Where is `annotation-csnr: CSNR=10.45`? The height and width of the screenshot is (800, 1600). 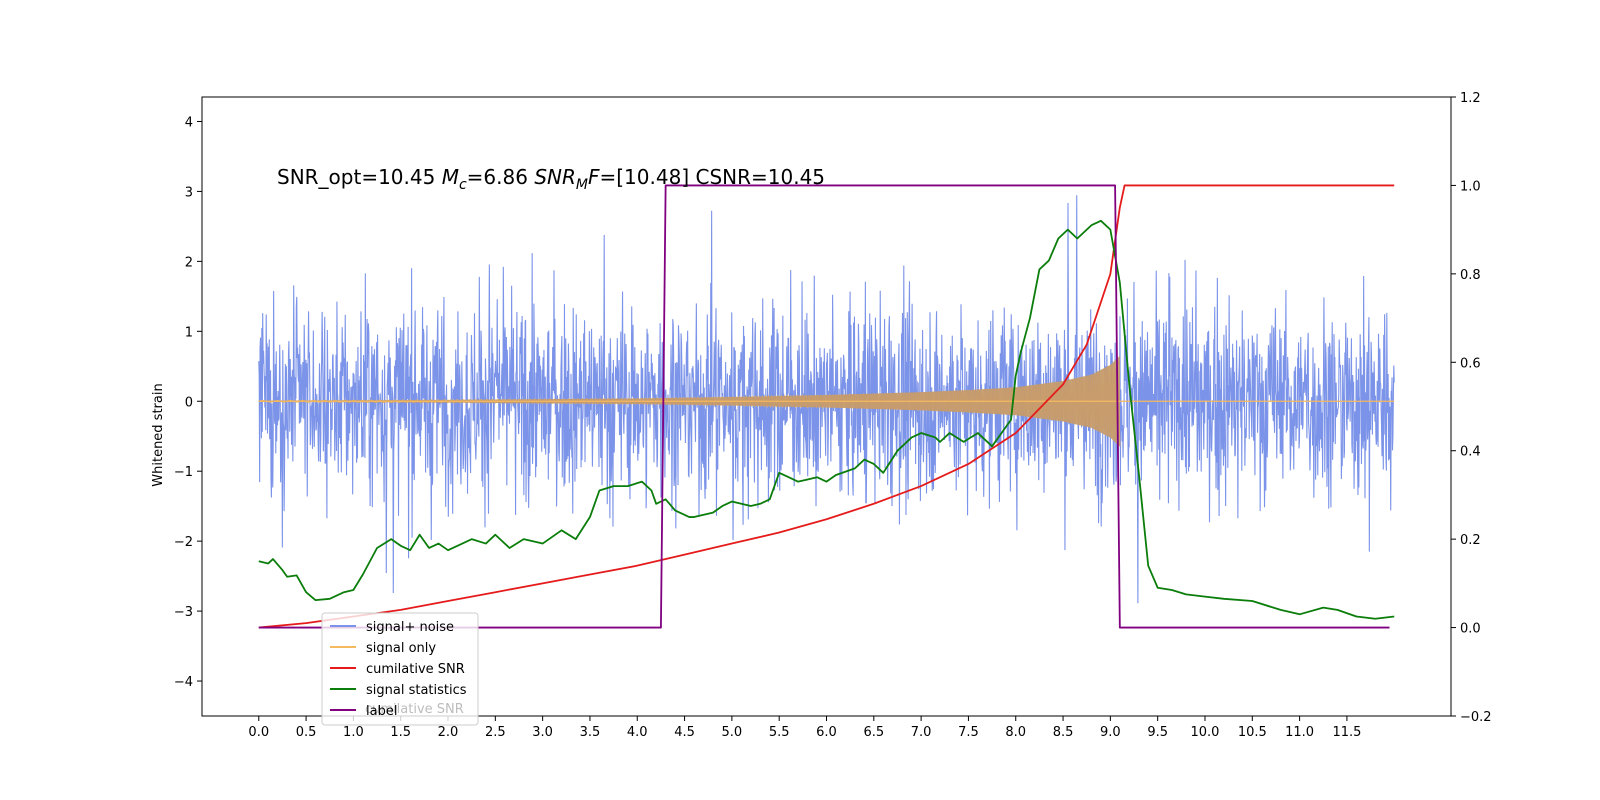
annotation-csnr: CSNR=10.45 is located at coordinates (760, 177).